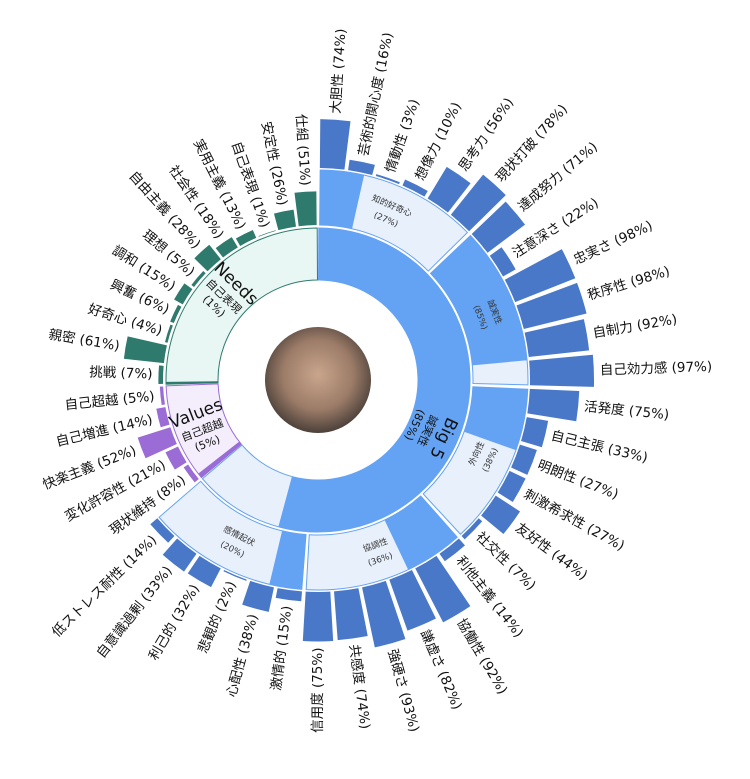  Describe the element at coordinates (339, 71) in the screenshot. I see `facet-label: 大胆性 (74%)` at that location.